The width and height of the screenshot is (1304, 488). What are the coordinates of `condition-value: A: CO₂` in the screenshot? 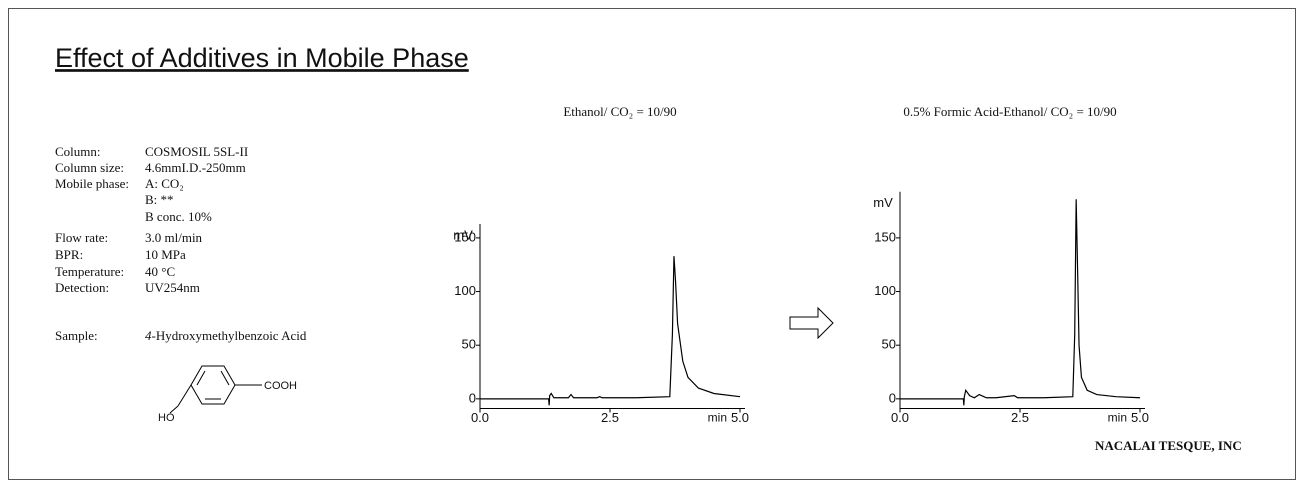 It's located at (164, 183).